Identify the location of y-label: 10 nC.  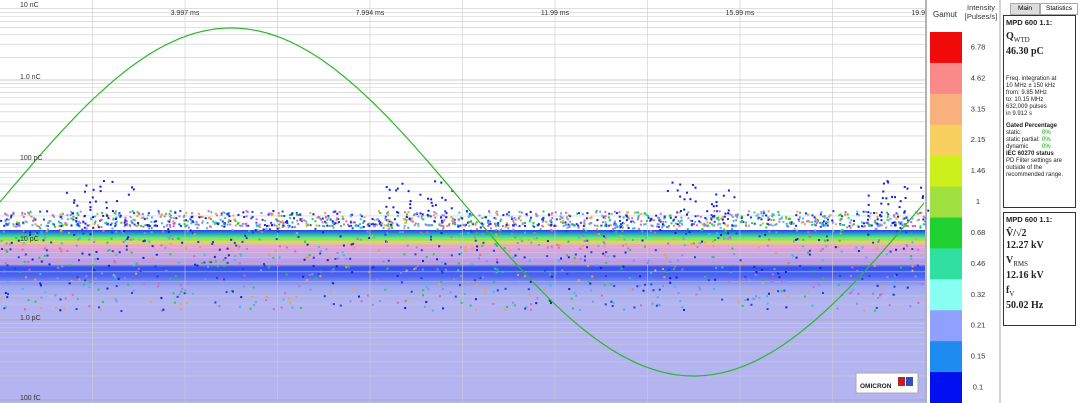
(29, 5).